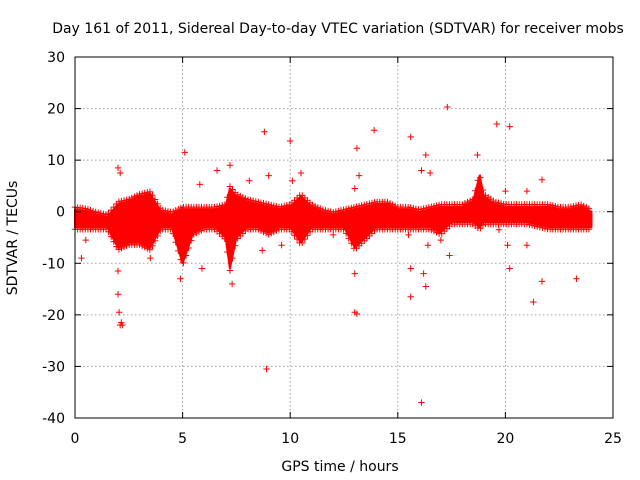 Image resolution: width=640 pixels, height=480 pixels. I want to click on y-tick-label: 20, so click(56, 110).